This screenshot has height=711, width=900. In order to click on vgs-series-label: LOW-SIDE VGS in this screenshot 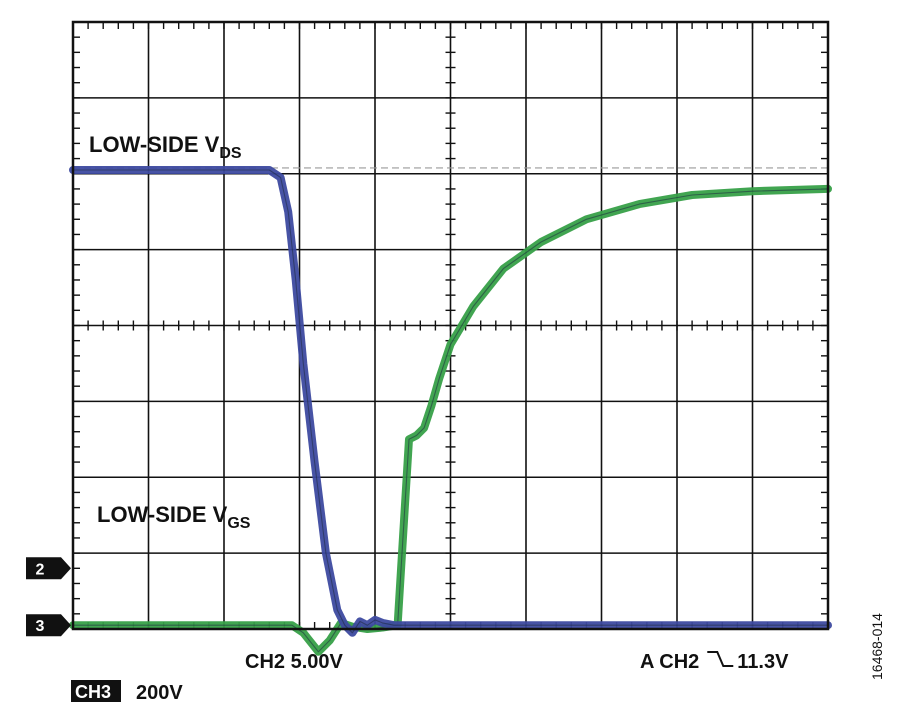, I will do `click(174, 517)`.